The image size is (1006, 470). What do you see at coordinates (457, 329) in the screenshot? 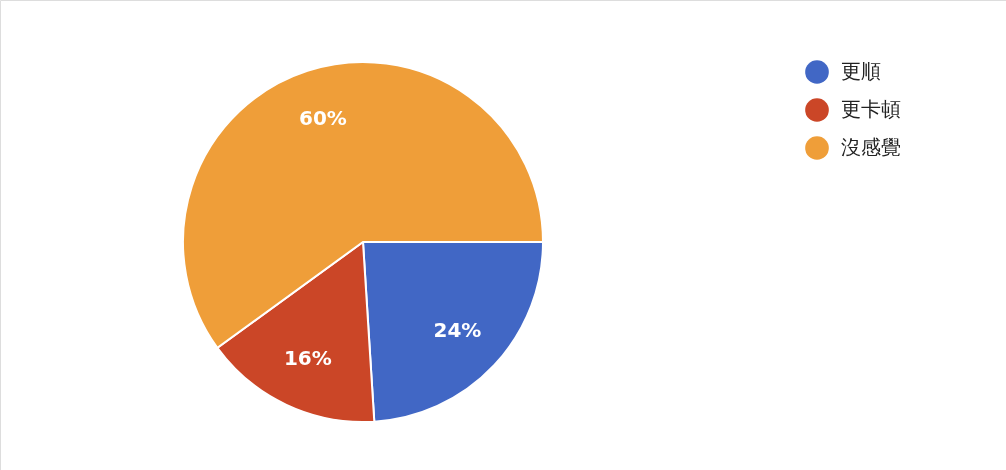
I see `data-label: 24%` at bounding box center [457, 329].